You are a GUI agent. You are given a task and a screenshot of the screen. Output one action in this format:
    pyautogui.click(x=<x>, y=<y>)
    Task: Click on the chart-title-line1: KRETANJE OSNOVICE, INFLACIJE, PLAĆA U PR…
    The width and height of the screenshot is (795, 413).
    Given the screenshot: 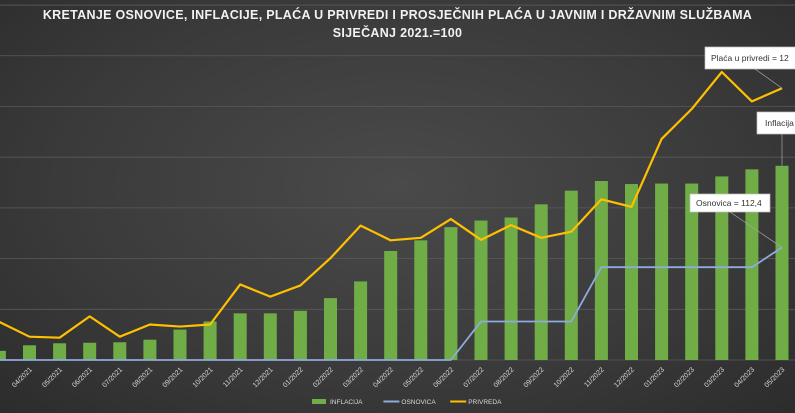 What is the action you would take?
    pyautogui.click(x=397, y=15)
    